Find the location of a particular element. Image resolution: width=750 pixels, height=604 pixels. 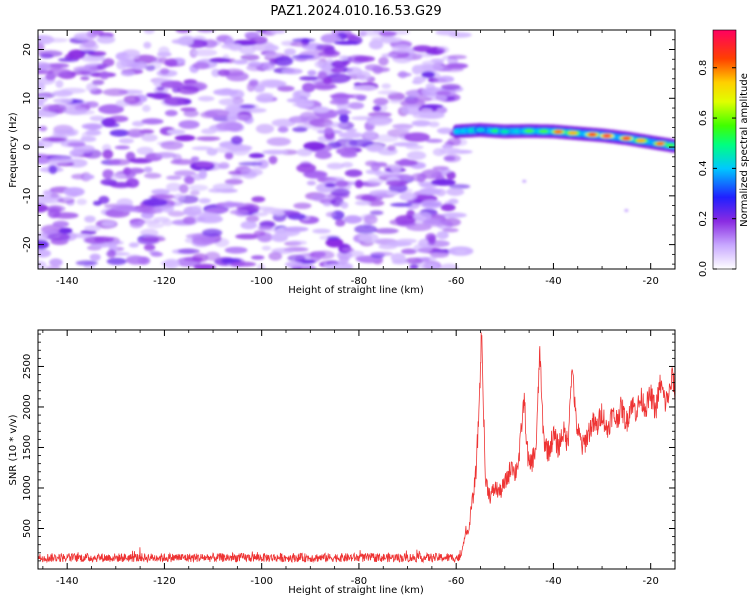

spectrogram-ytick-label: 0 is located at coordinates (27, 147).